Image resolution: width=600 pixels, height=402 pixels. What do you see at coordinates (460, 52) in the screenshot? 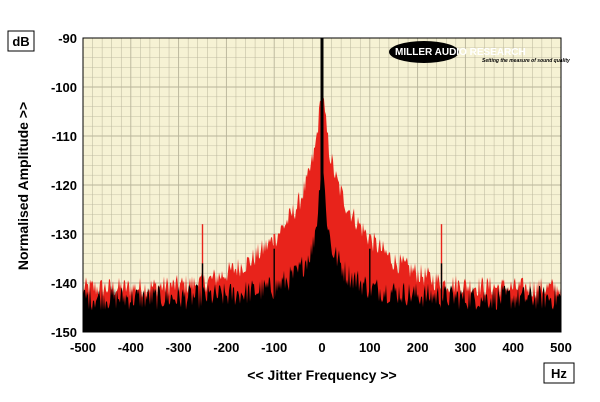
I see `logo-name: MILLER AUDIO RESEARCH` at bounding box center [460, 52].